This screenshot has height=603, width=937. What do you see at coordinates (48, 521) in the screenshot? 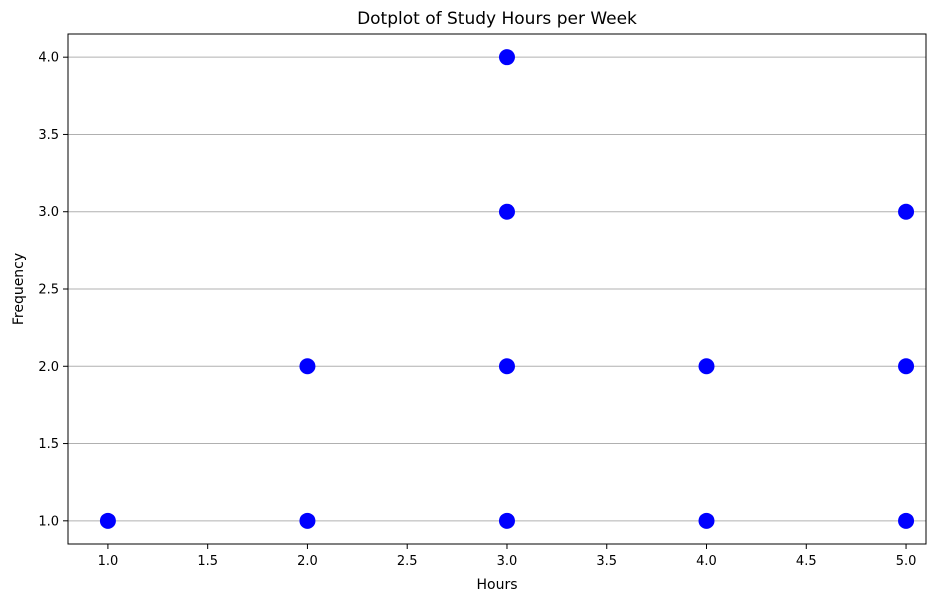
I see `y-tick-label: 1.0` at bounding box center [48, 521].